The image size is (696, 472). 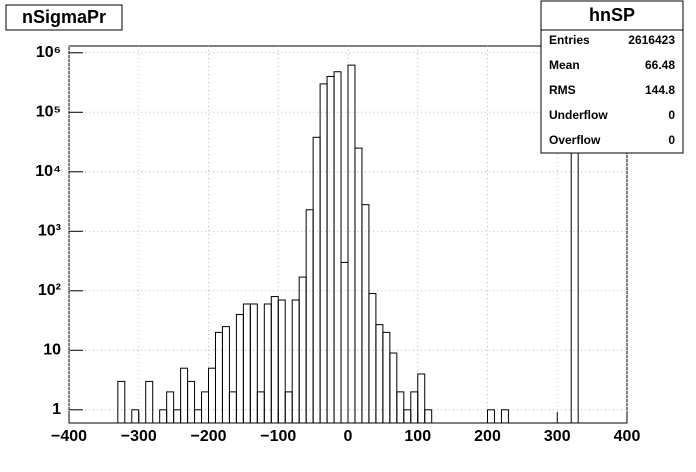 I want to click on x-tick-label: 200, so click(x=487, y=436).